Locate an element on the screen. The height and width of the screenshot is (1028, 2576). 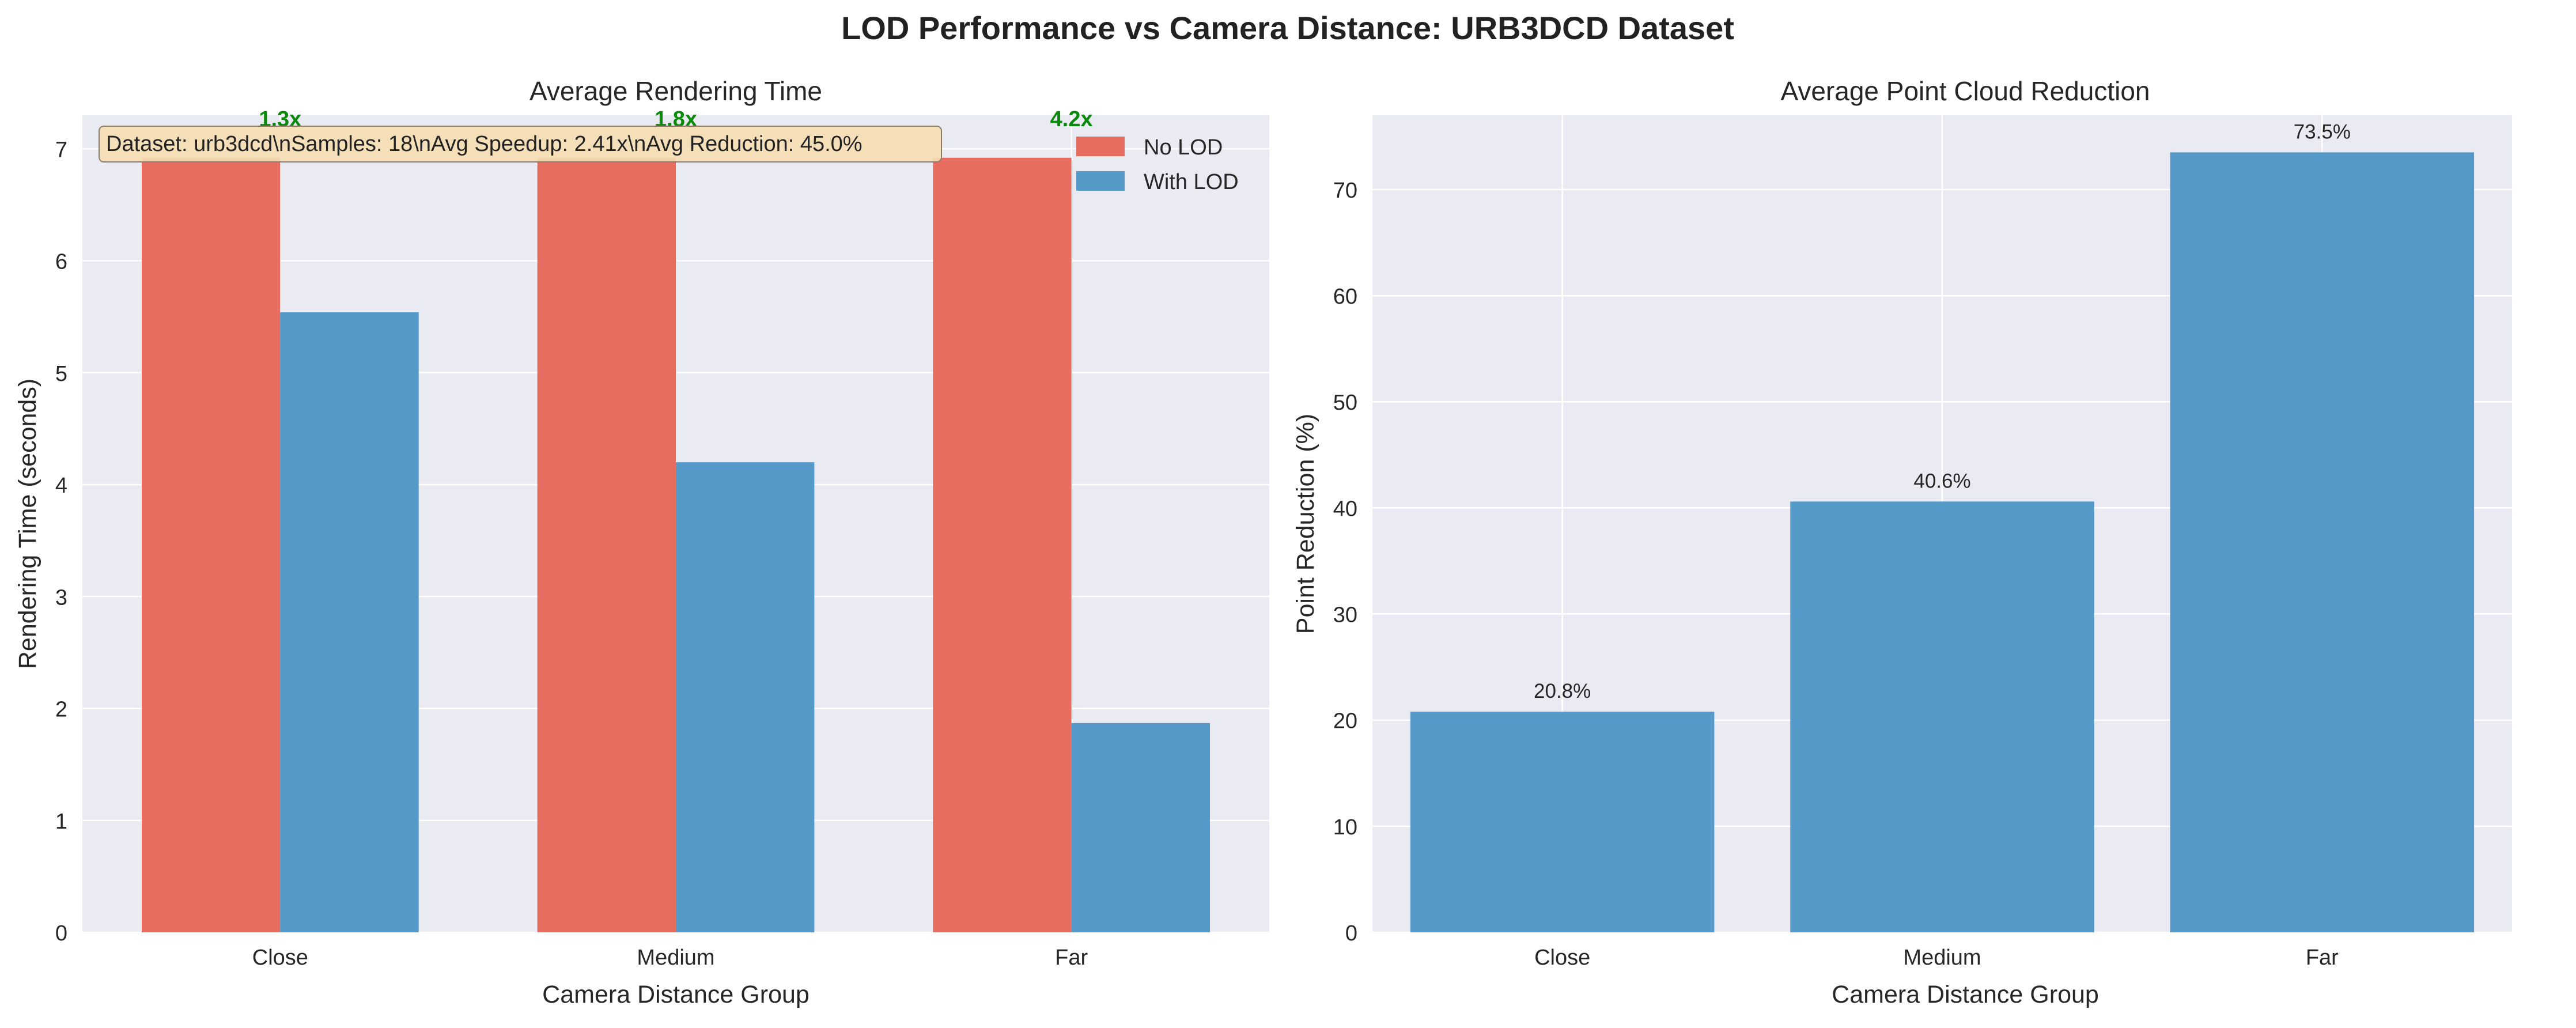
bar-with-lod-close is located at coordinates (349, 622).